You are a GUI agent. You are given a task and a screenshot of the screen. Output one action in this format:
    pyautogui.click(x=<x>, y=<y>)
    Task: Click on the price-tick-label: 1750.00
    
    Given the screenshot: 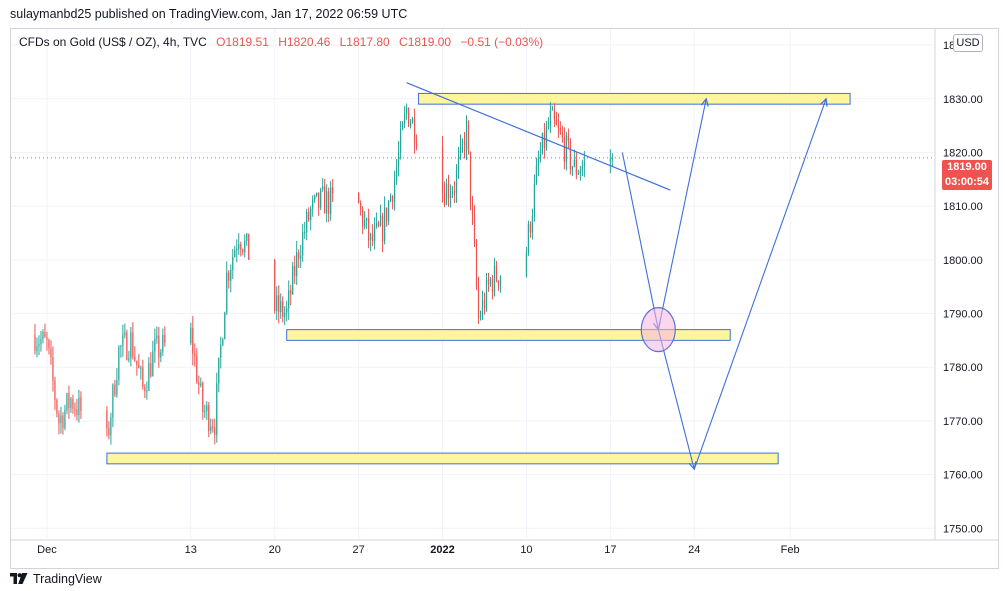 What is the action you would take?
    pyautogui.click(x=963, y=529)
    